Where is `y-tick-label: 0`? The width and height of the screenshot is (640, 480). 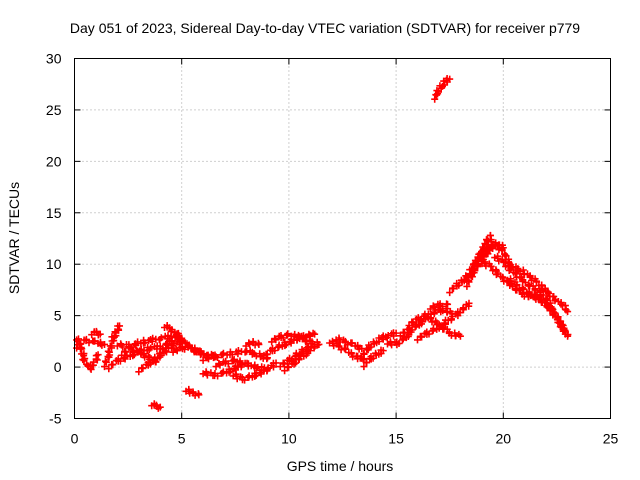
y-tick-label: 0 is located at coordinates (58, 367).